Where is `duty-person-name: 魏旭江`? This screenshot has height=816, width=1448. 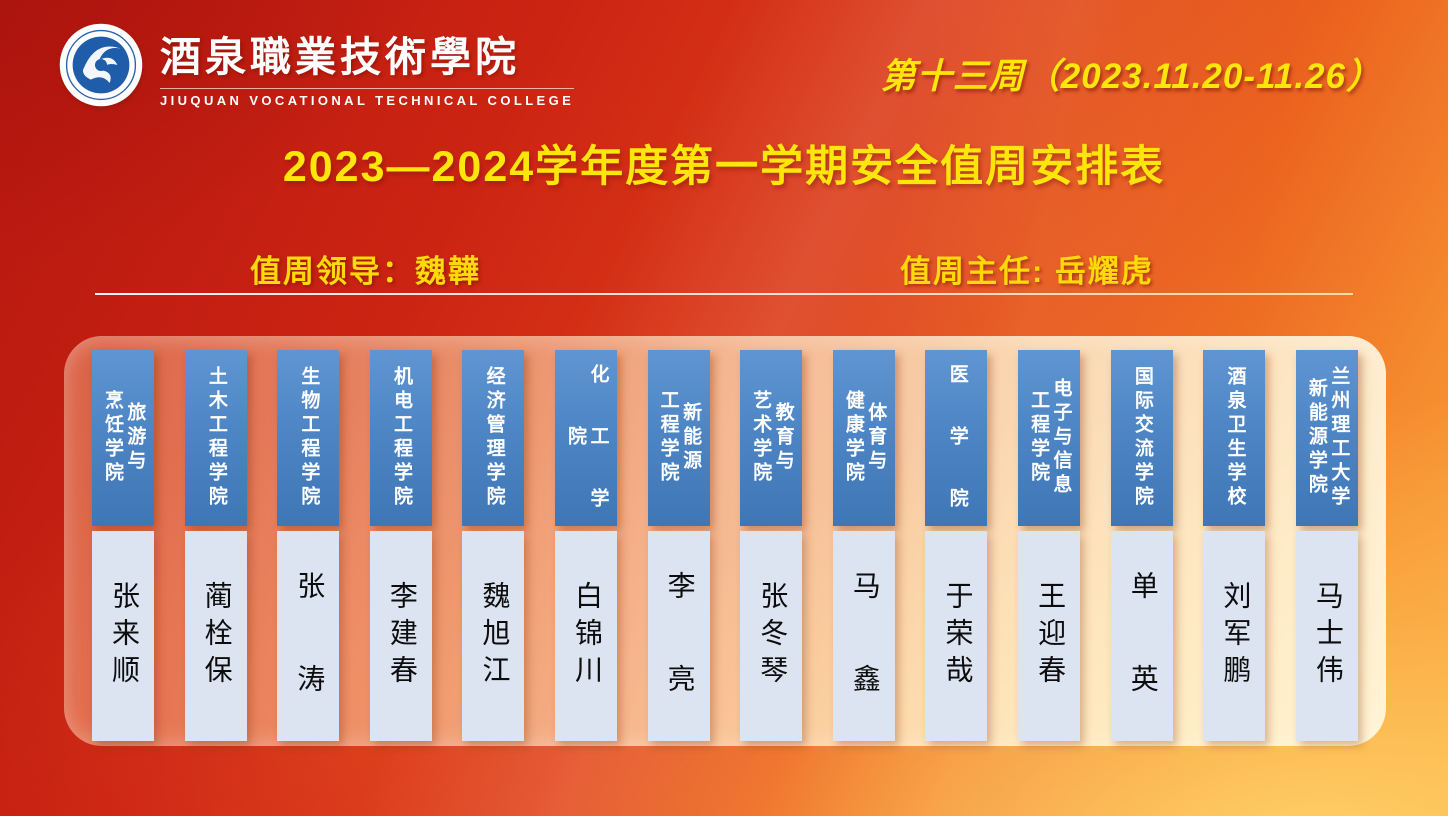 duty-person-name: 魏旭江 is located at coordinates (494, 636).